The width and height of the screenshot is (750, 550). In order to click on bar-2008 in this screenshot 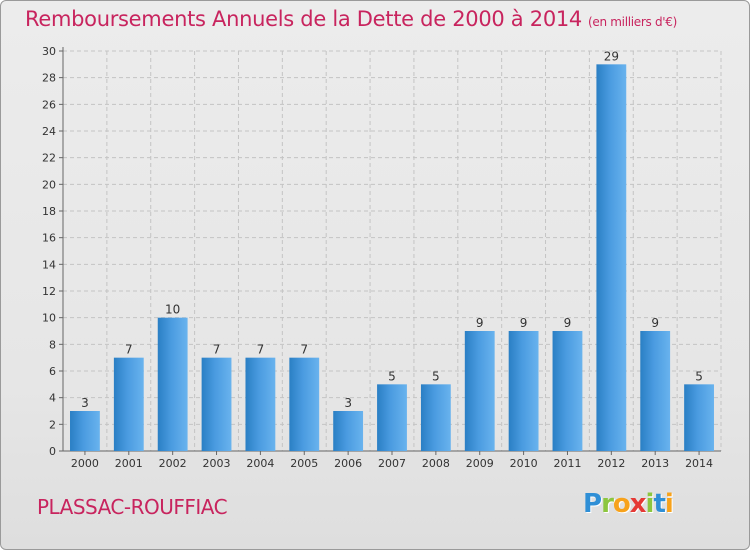, I will do `click(435, 417)`.